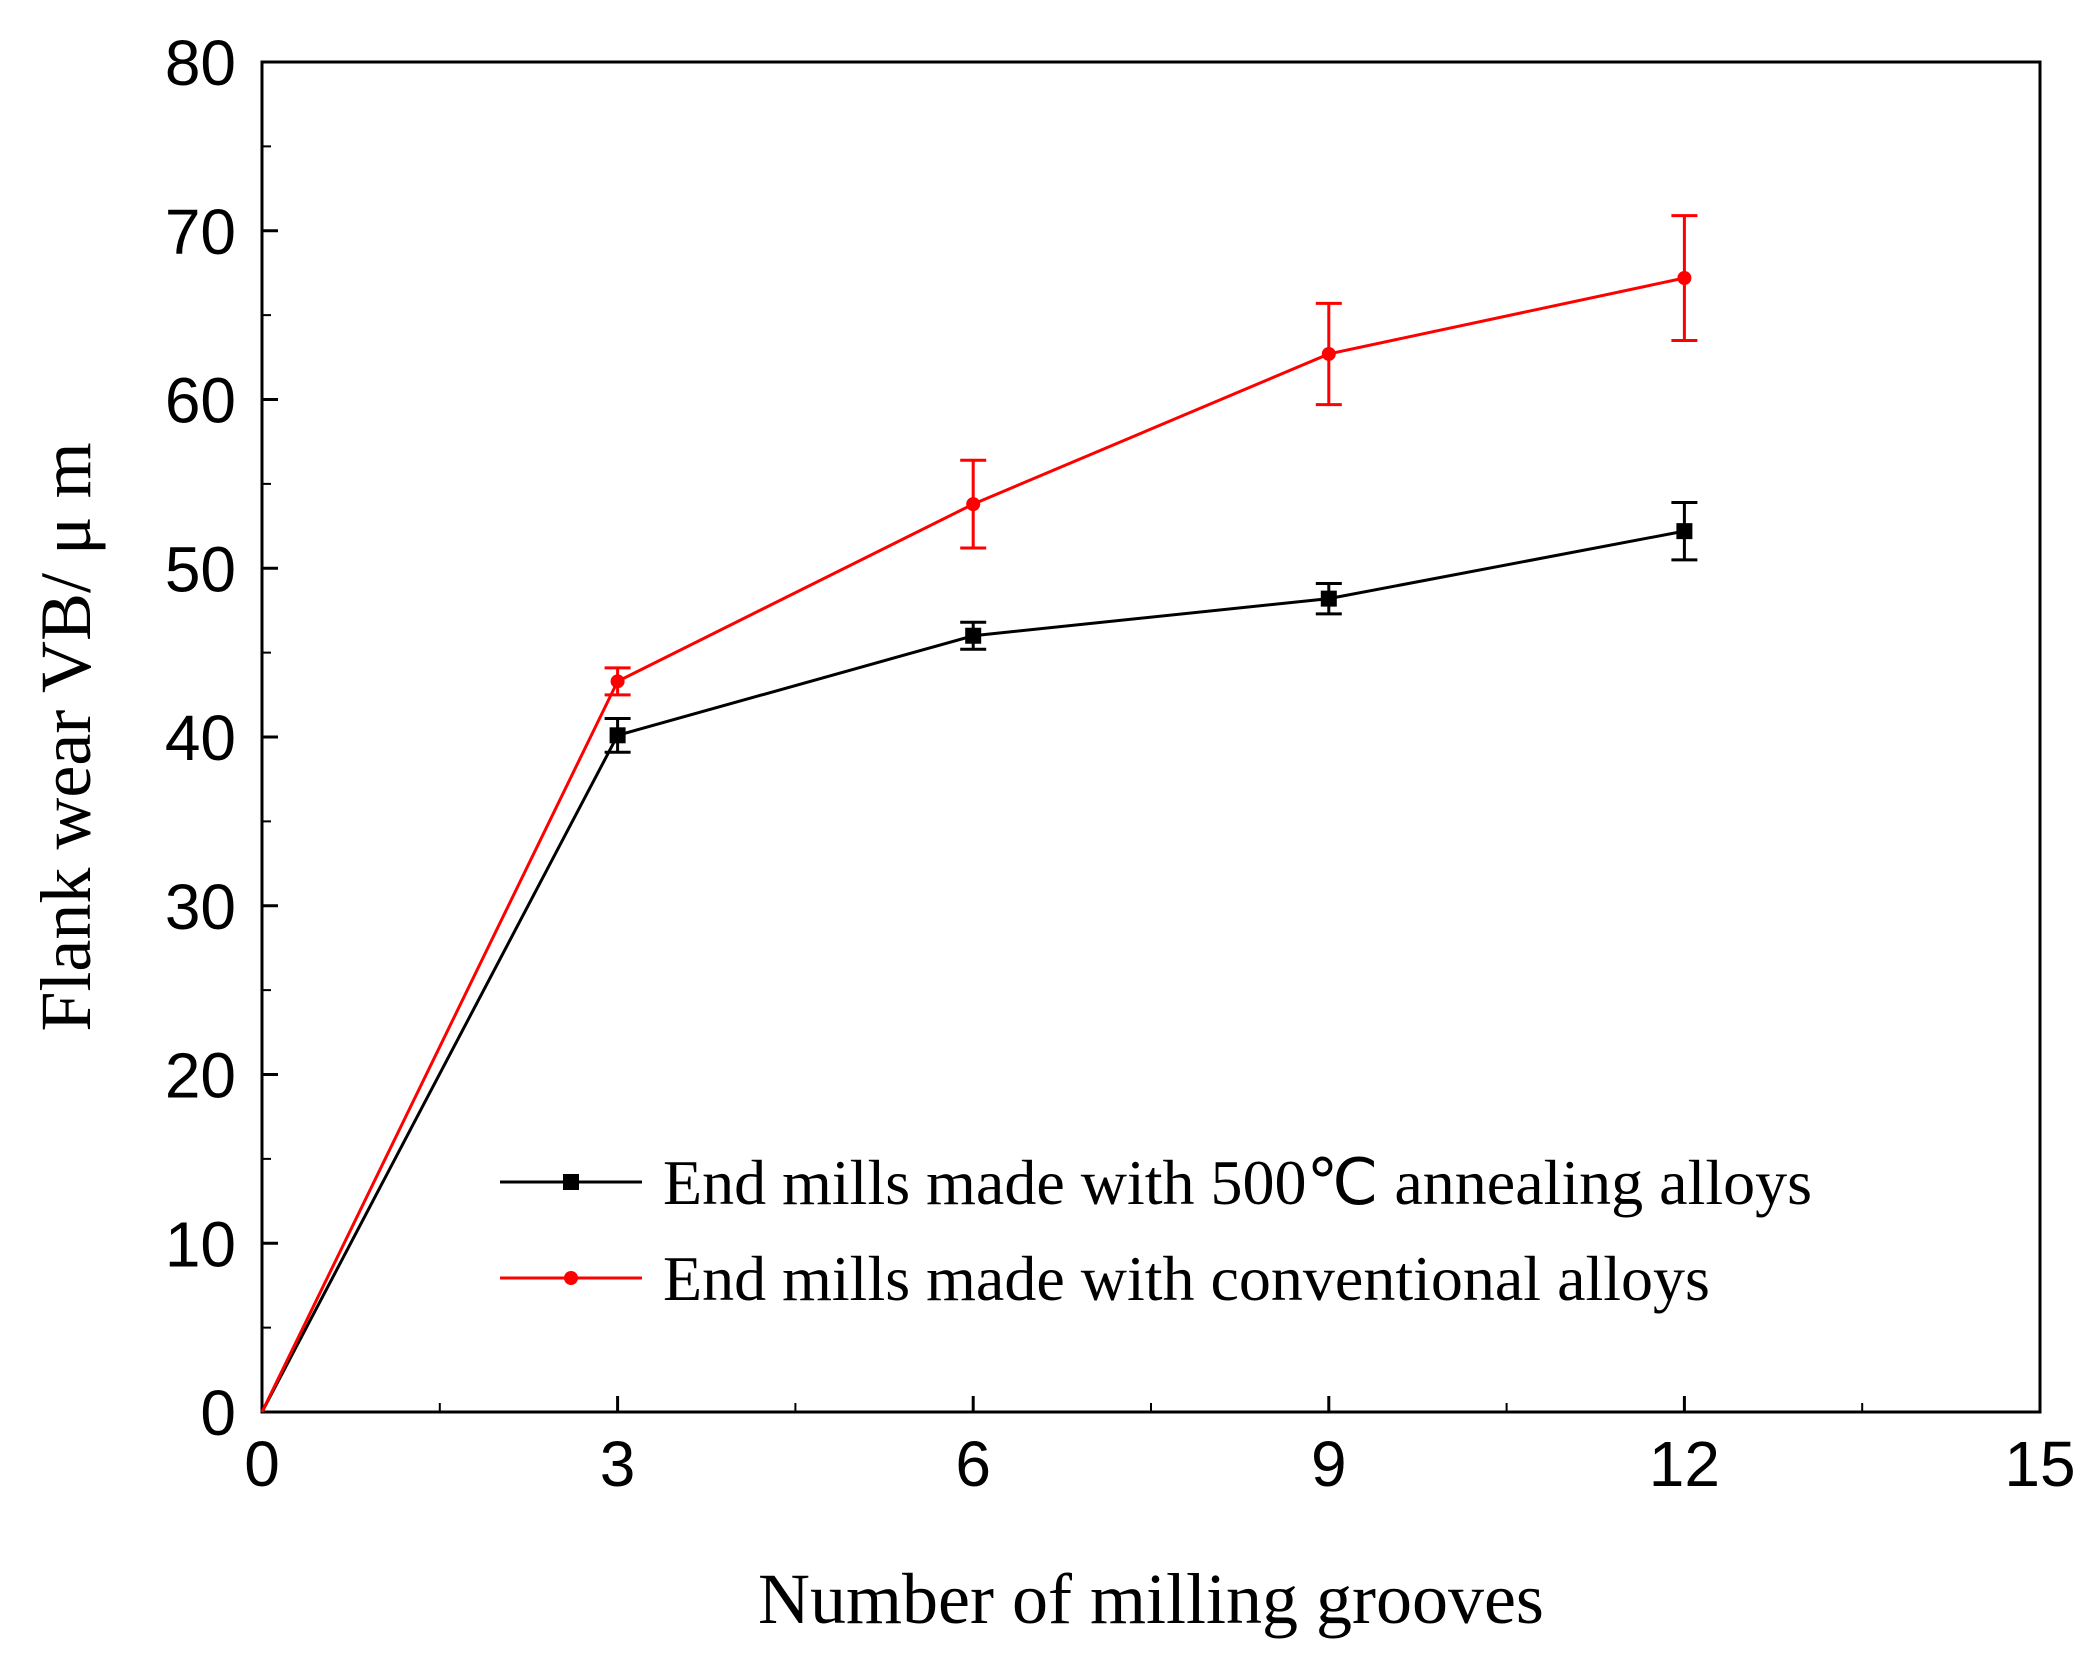  What do you see at coordinates (973, 1464) in the screenshot?
I see `x-tick-label: 6` at bounding box center [973, 1464].